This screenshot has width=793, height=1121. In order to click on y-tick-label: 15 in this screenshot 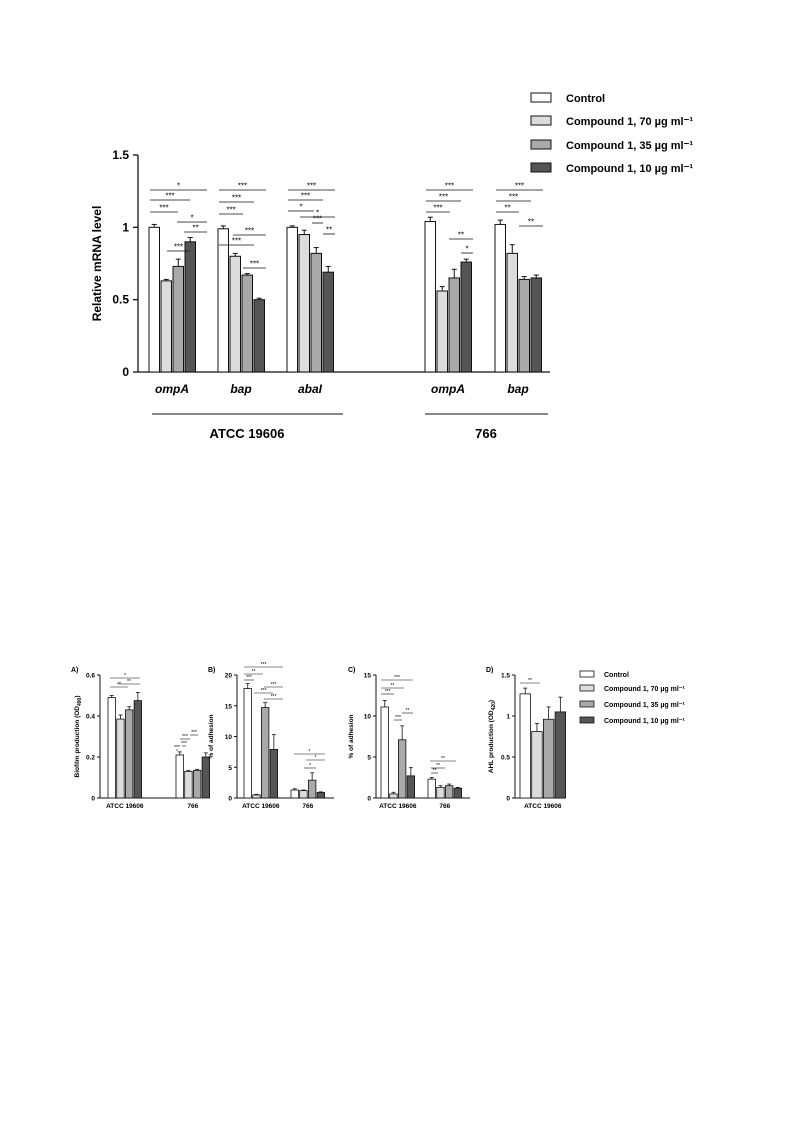, I will do `click(229, 706)`.